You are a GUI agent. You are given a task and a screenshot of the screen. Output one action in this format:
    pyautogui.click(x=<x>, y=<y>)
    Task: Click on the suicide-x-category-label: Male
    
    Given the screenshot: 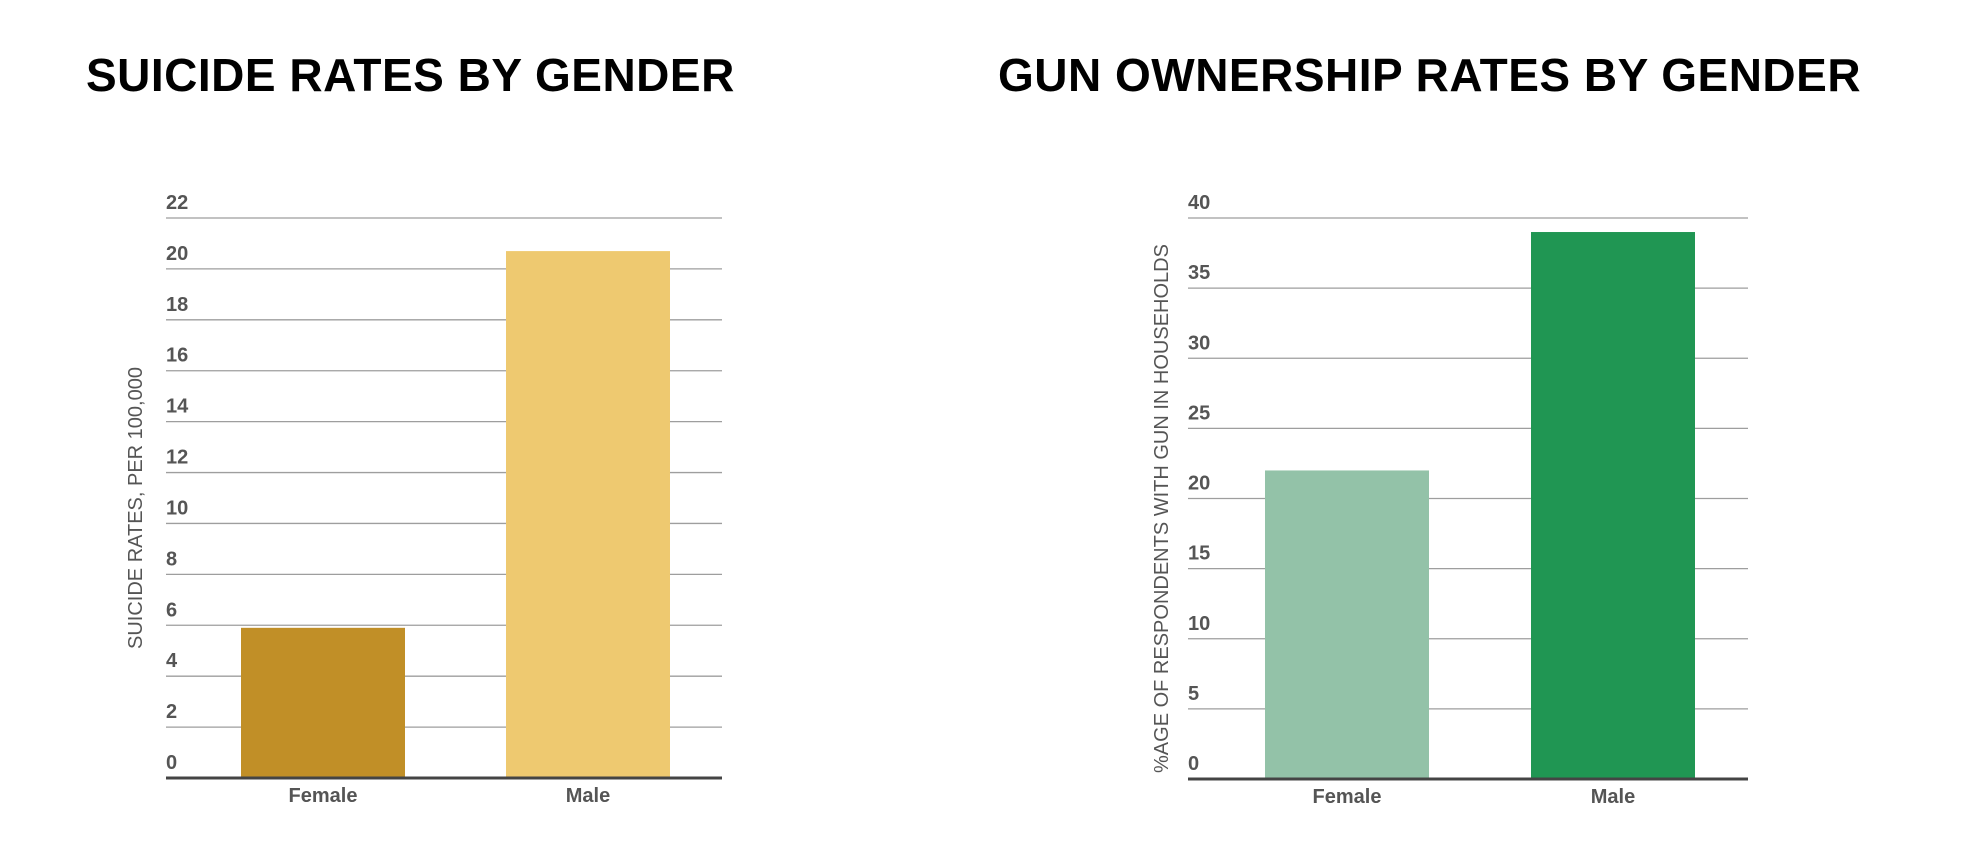 What is the action you would take?
    pyautogui.click(x=588, y=796)
    